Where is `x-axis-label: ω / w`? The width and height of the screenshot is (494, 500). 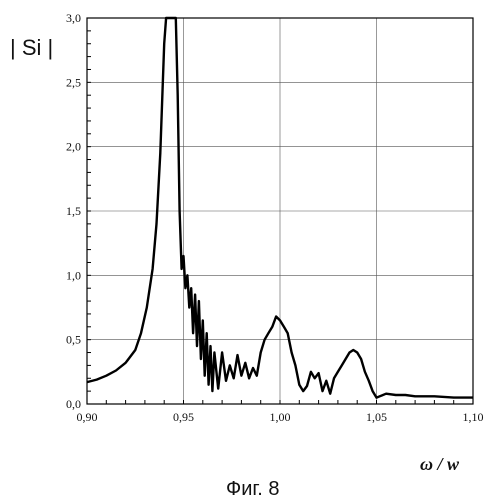 x-axis-label: ω / w is located at coordinates (440, 464).